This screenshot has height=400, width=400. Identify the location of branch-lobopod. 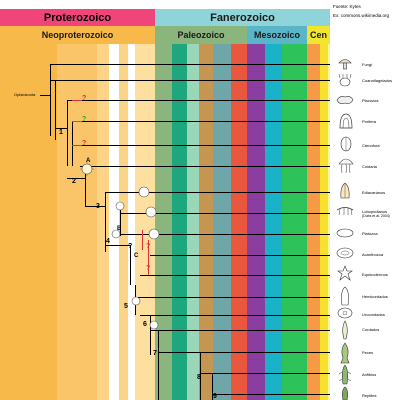
(230, 213).